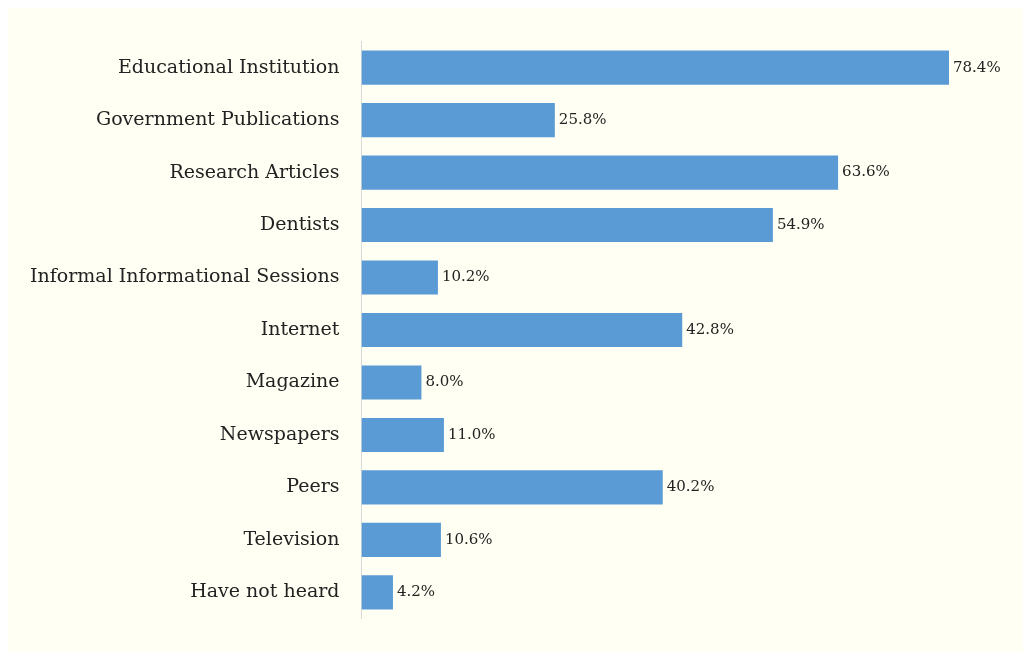 The height and width of the screenshot is (660, 1031). I want to click on y-tick-label: Government Publications, so click(217, 118).